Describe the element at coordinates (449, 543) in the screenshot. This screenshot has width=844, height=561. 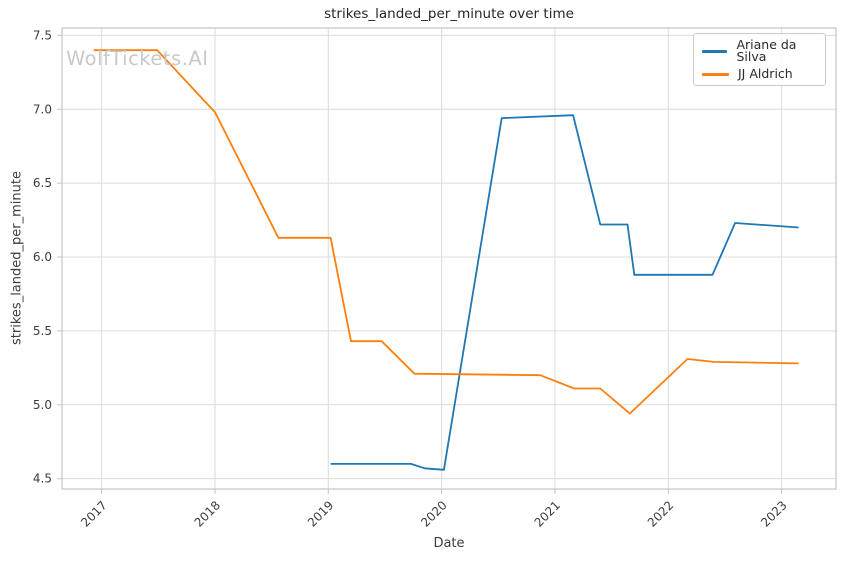
I see `x-axis-label: Date` at that location.